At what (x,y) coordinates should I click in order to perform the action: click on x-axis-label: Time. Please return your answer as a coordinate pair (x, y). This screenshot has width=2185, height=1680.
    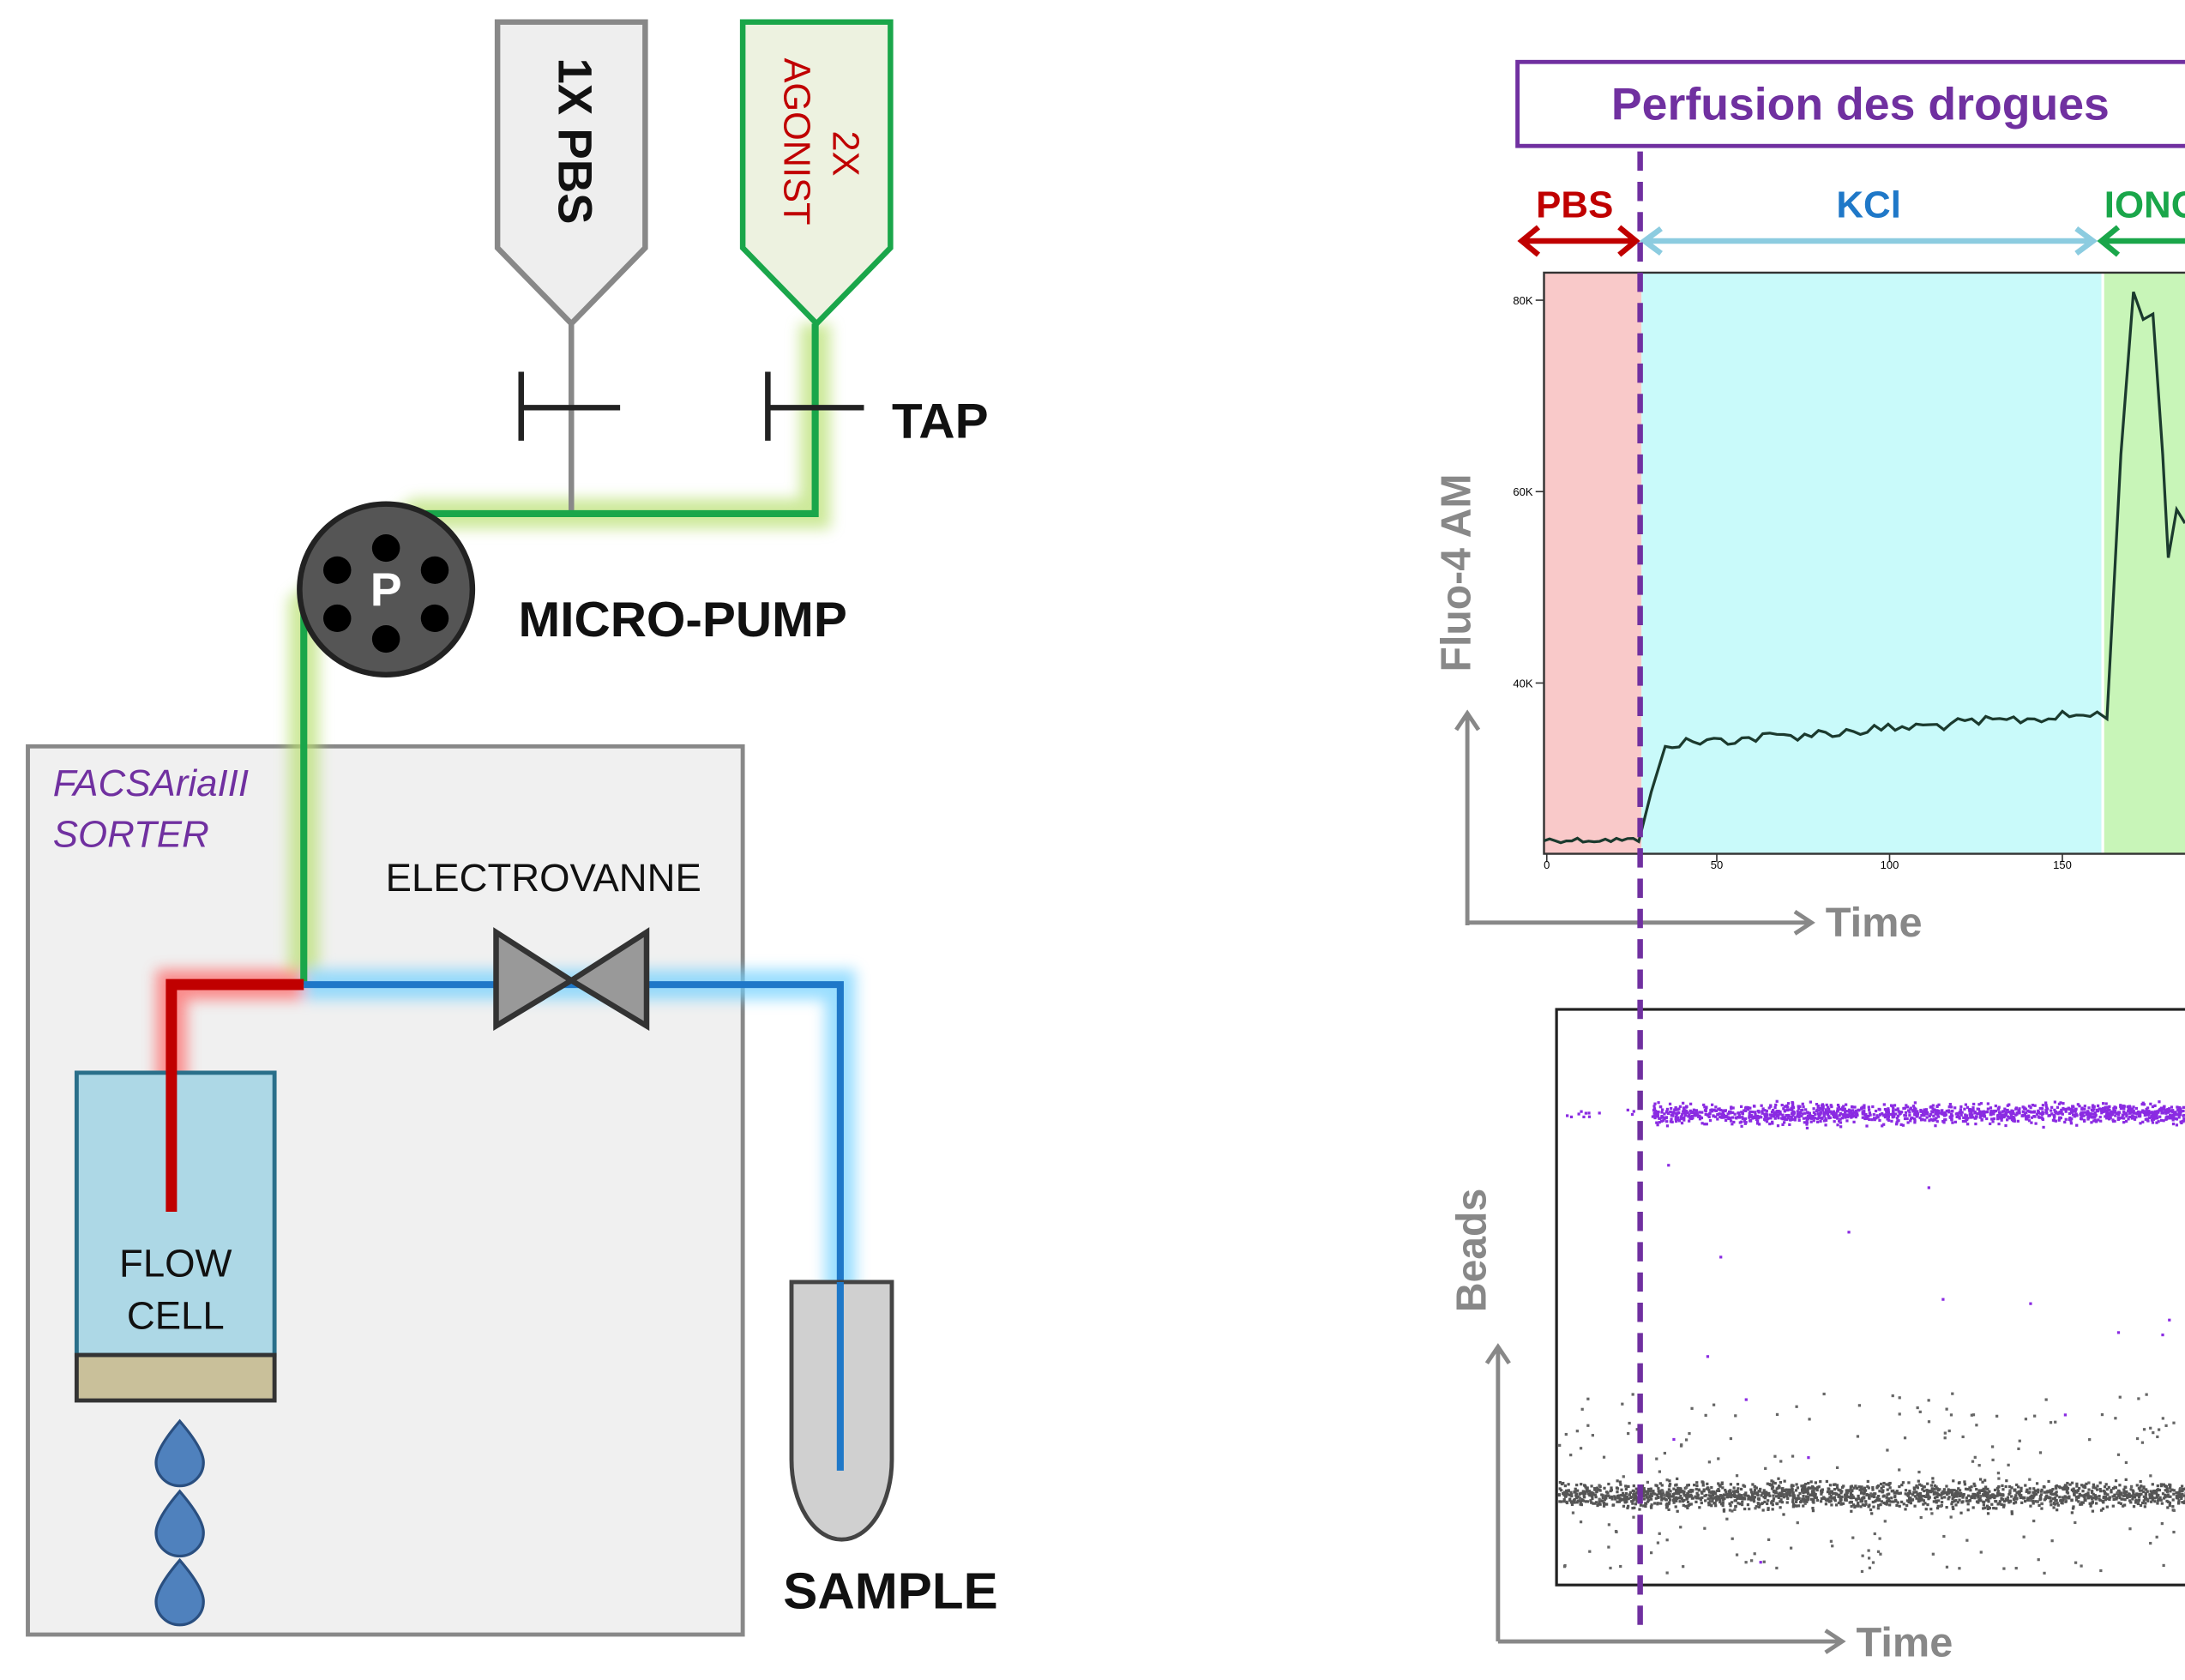
    Looking at the image, I should click on (1904, 1643).